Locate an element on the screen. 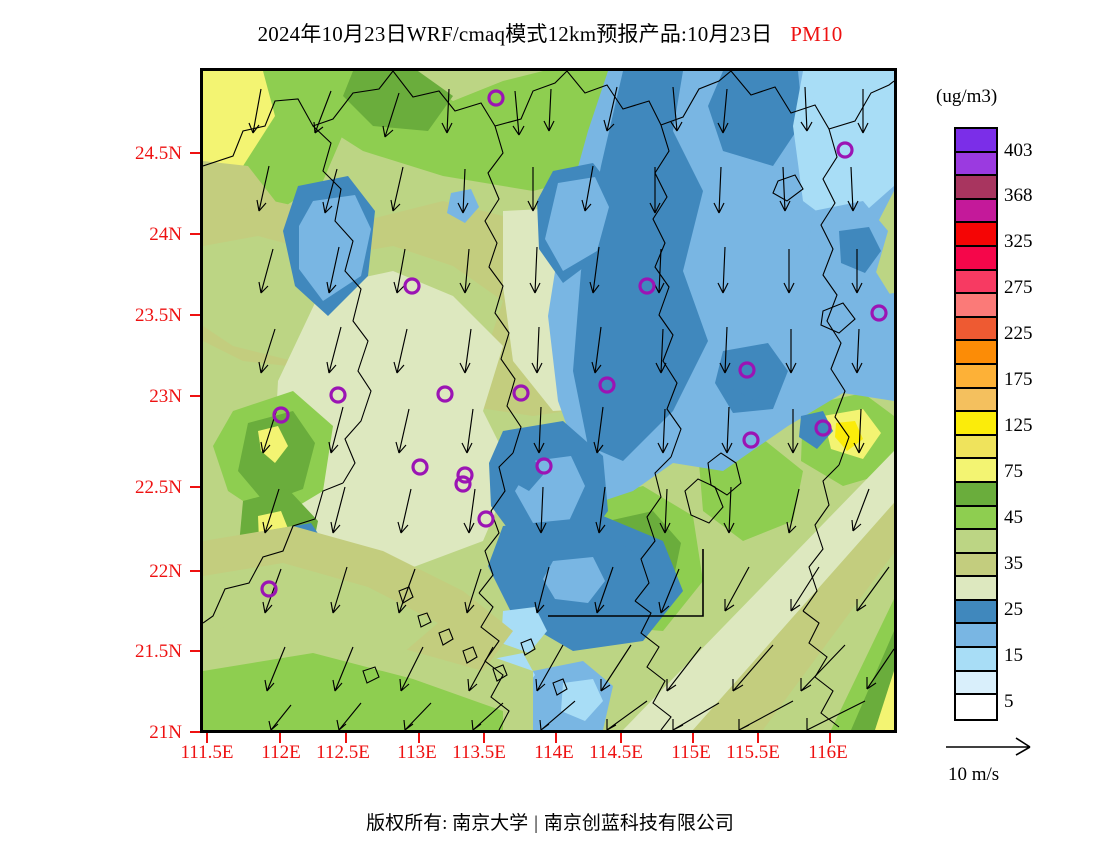  colorbar-label-11: 15 is located at coordinates (1013, 655).